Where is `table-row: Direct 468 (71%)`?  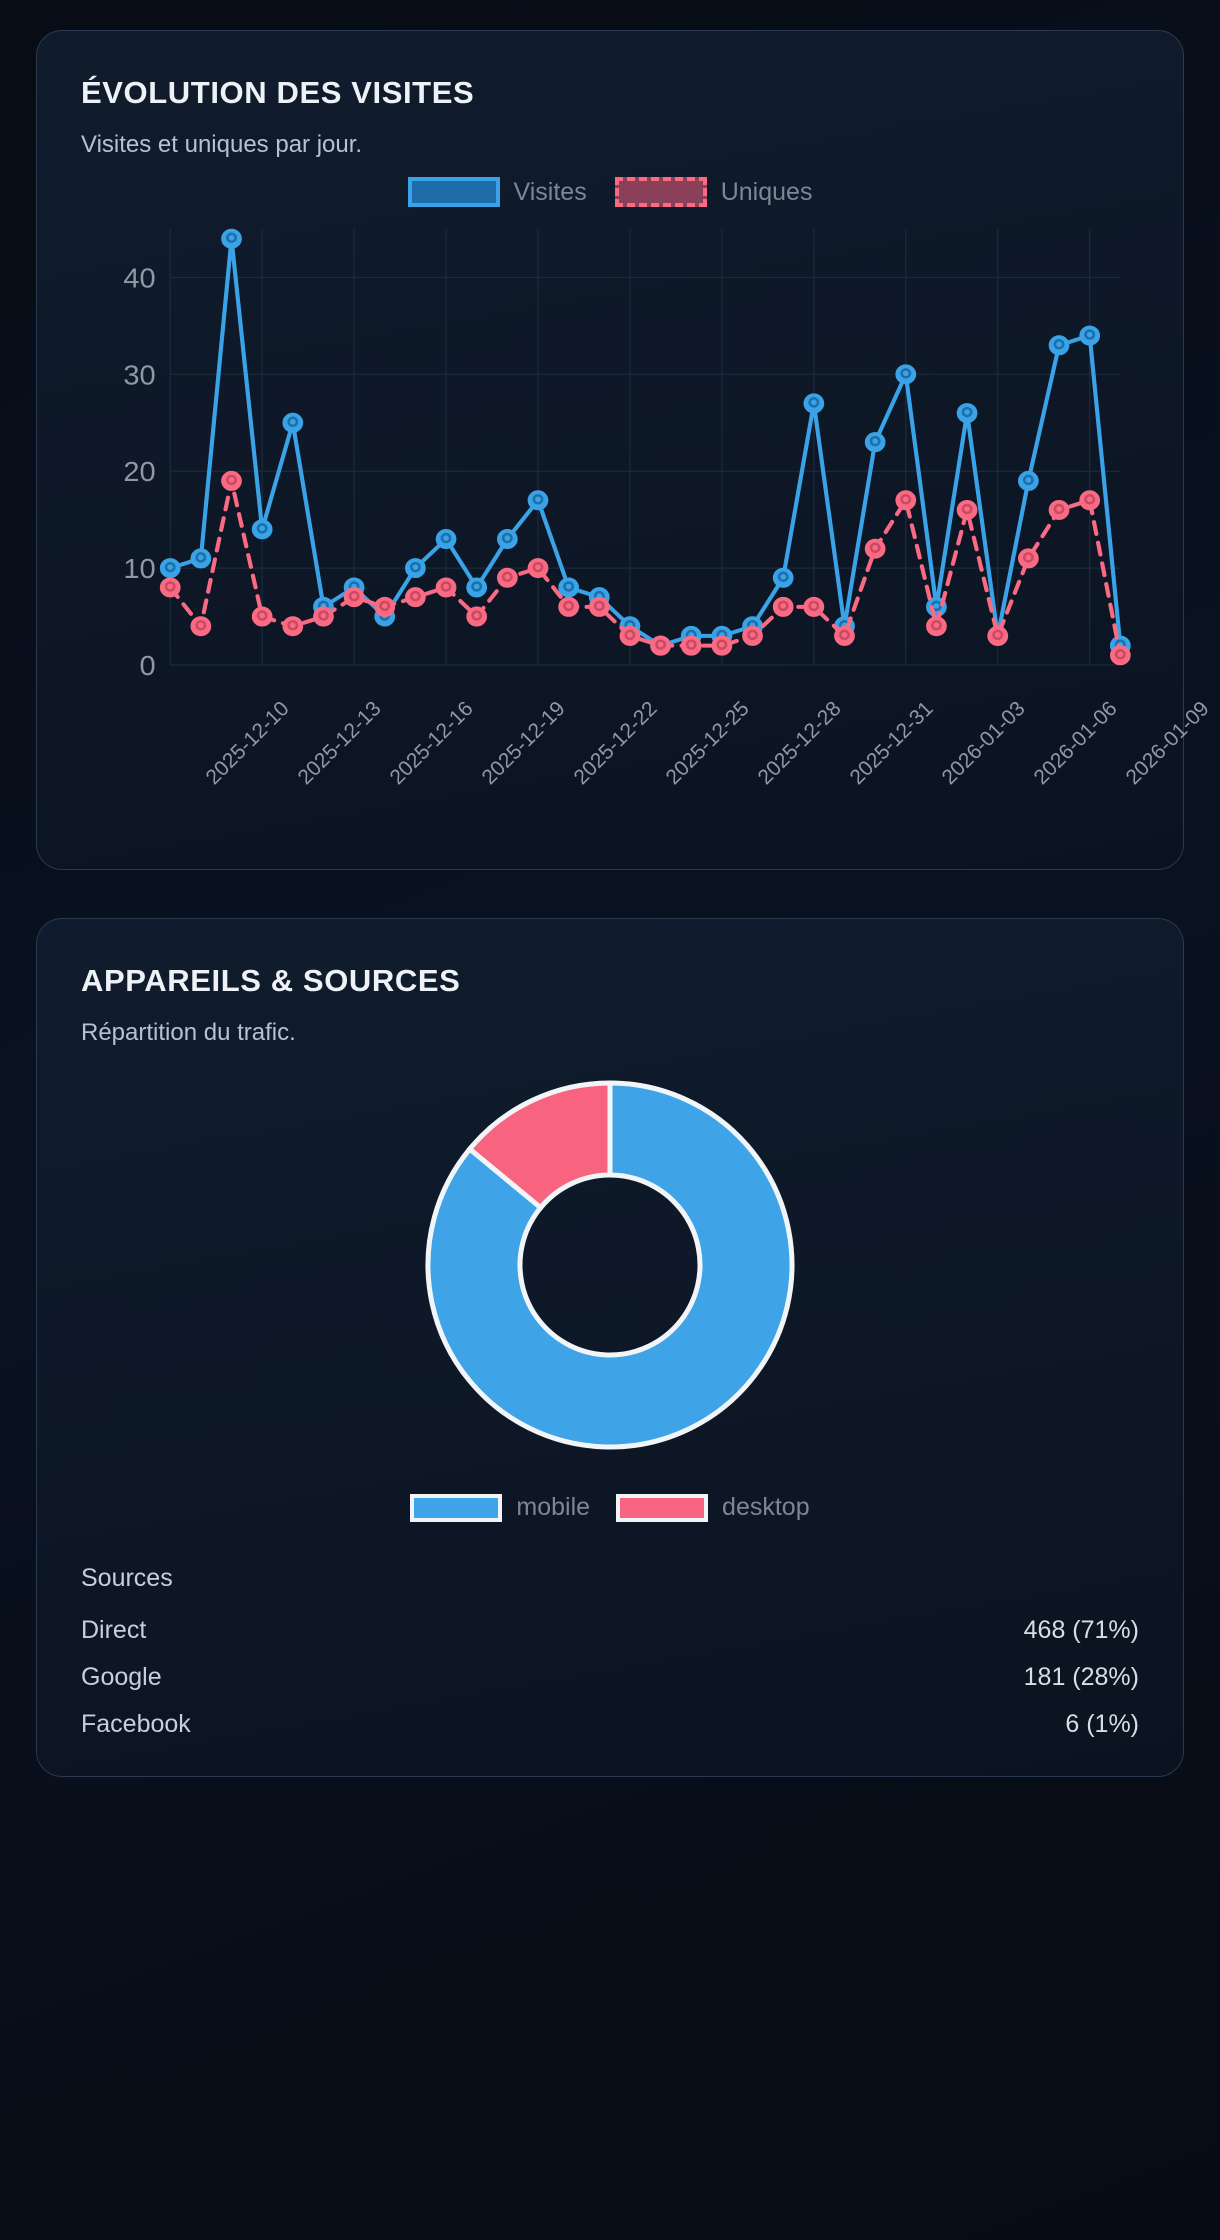
table-row: Direct 468 (71%) is located at coordinates (610, 1630).